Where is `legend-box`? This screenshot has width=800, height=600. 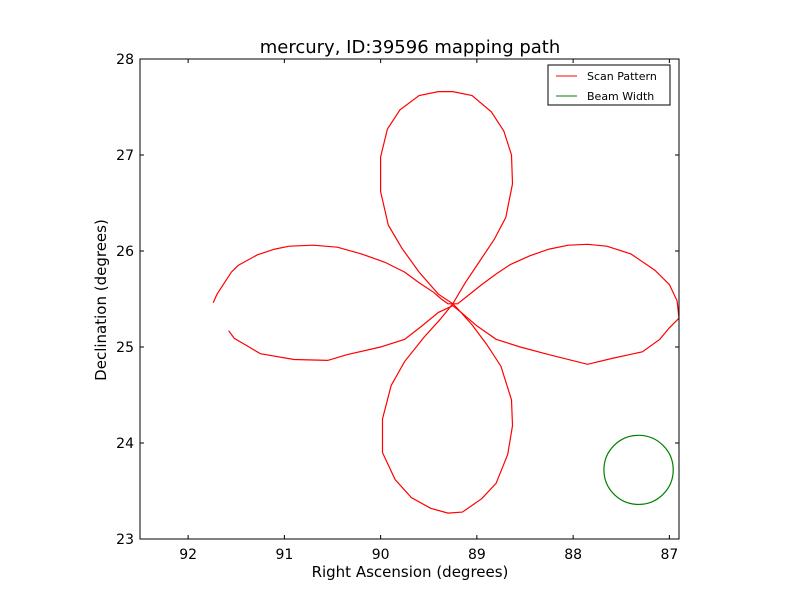 legend-box is located at coordinates (609, 85).